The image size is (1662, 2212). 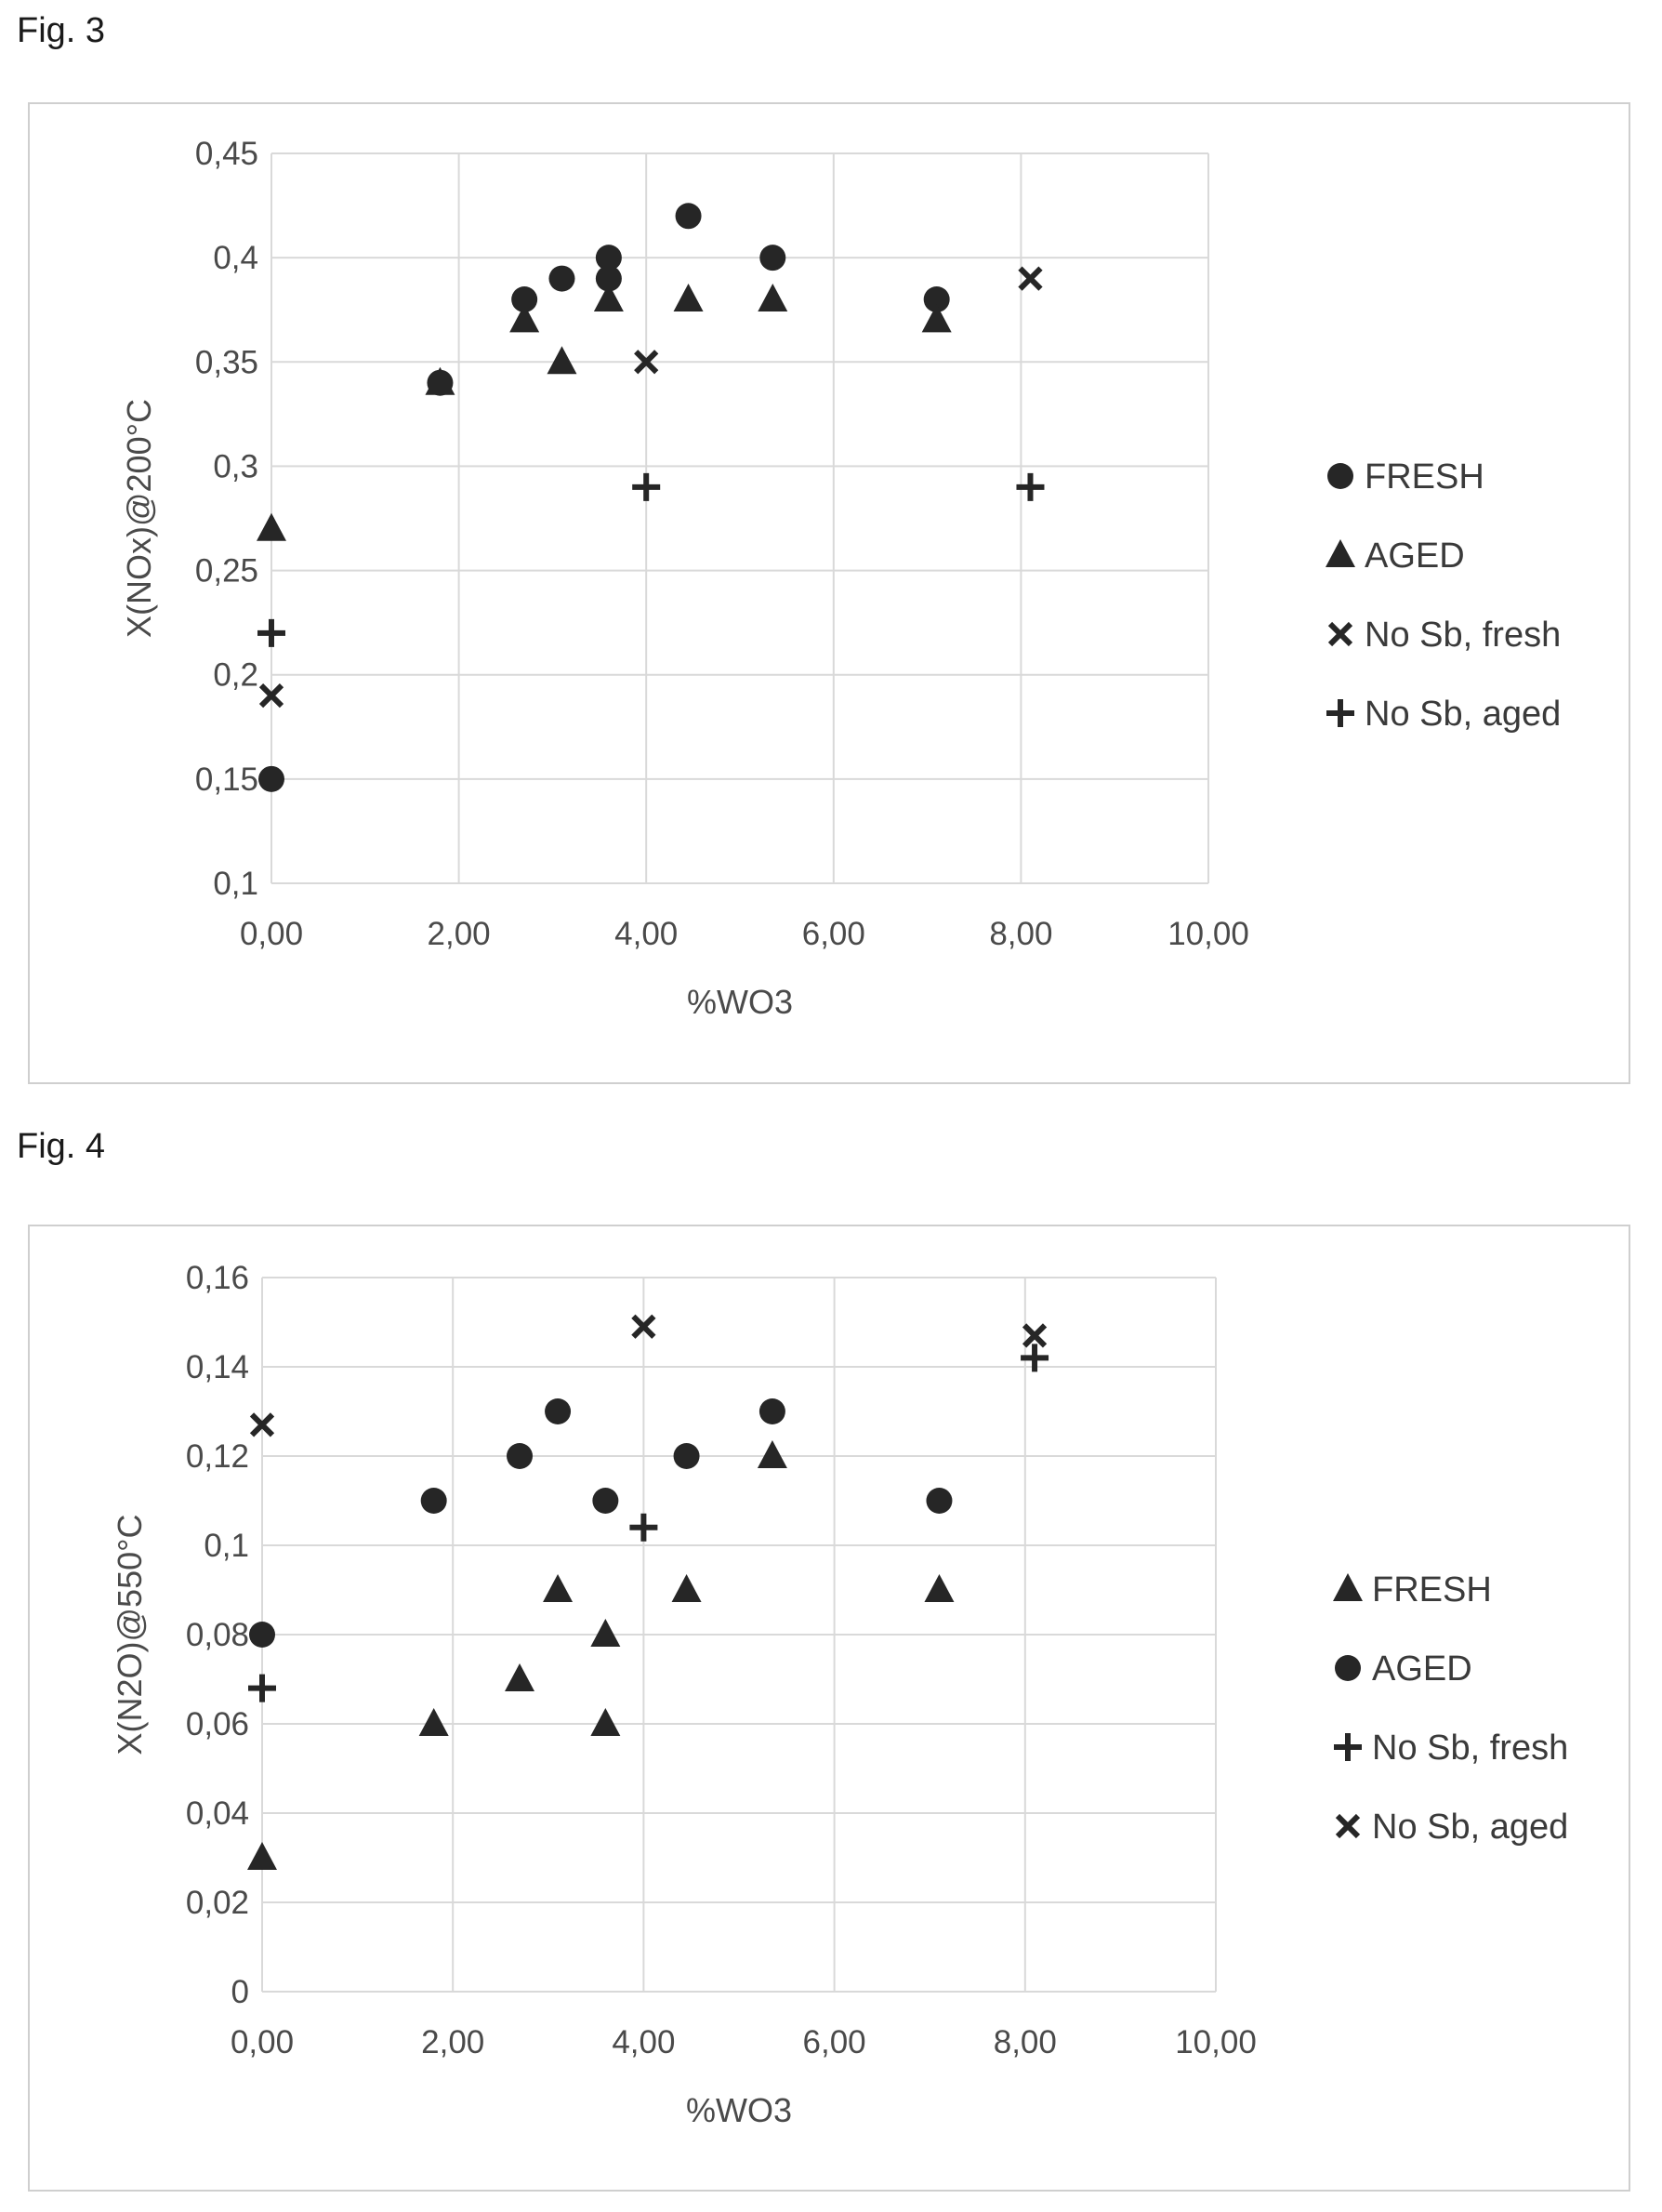 I want to click on legend-label: No Sb, fresh, so click(x=1470, y=1748).